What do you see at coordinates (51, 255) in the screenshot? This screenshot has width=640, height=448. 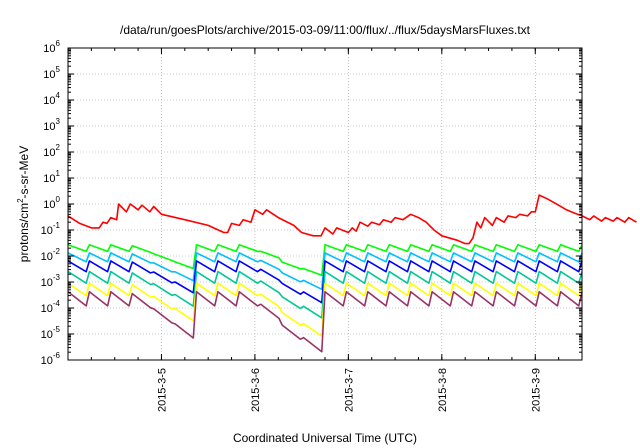 I see `y-tick-label: 10⁻²` at bounding box center [51, 255].